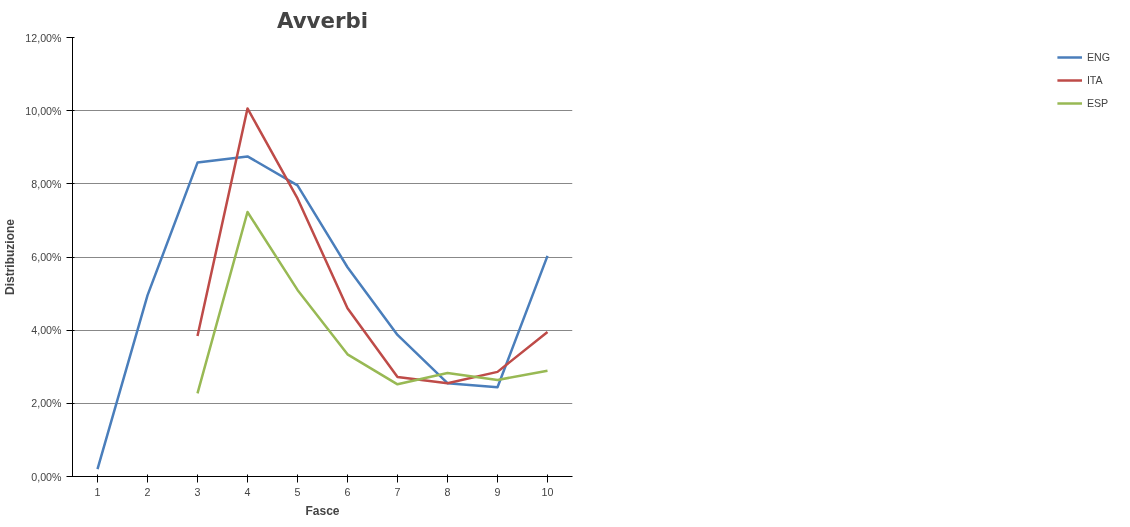 The height and width of the screenshot is (527, 1130). What do you see at coordinates (397, 491) in the screenshot?
I see `x-tick-label: 7` at bounding box center [397, 491].